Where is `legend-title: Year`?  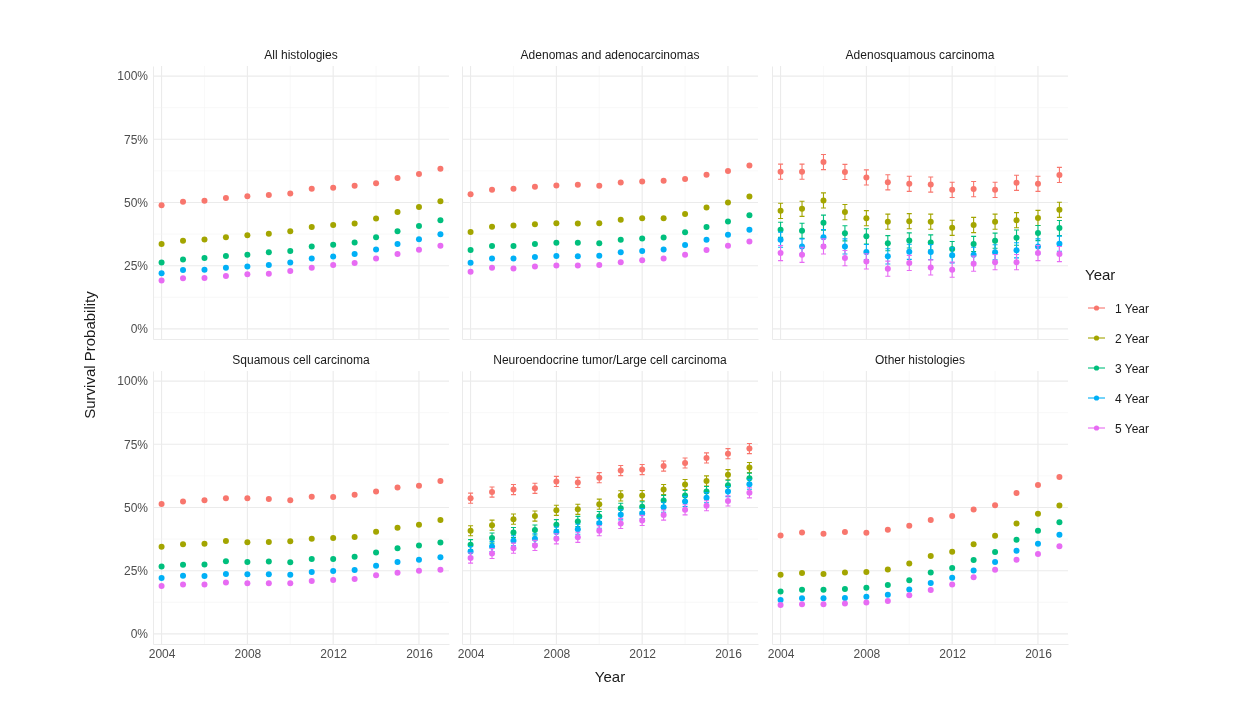 legend-title: Year is located at coordinates (1100, 274).